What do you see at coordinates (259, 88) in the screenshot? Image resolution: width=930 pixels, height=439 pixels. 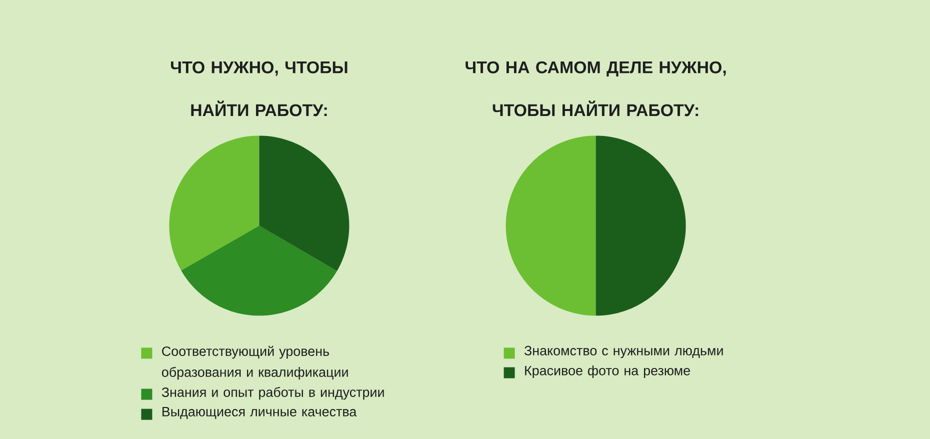 I see `chart-title: ЧТО НУЖНО, ЧТОБЫ НАЙТИ РАБОТУ:` at bounding box center [259, 88].